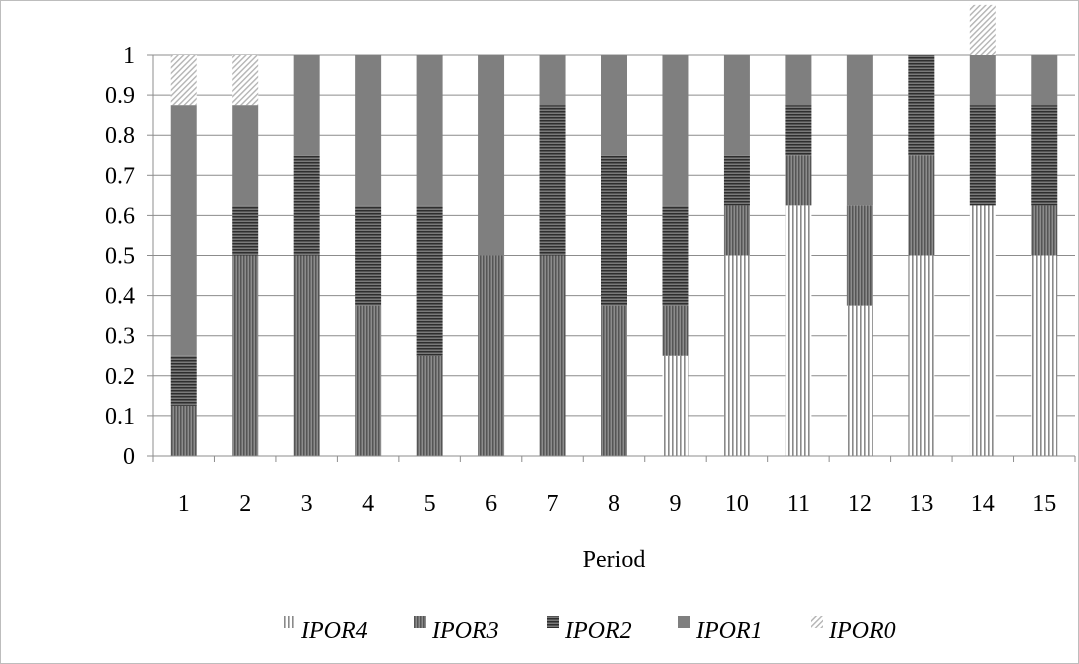 The height and width of the screenshot is (664, 1079). I want to click on x-tick-label: 5, so click(430, 504).